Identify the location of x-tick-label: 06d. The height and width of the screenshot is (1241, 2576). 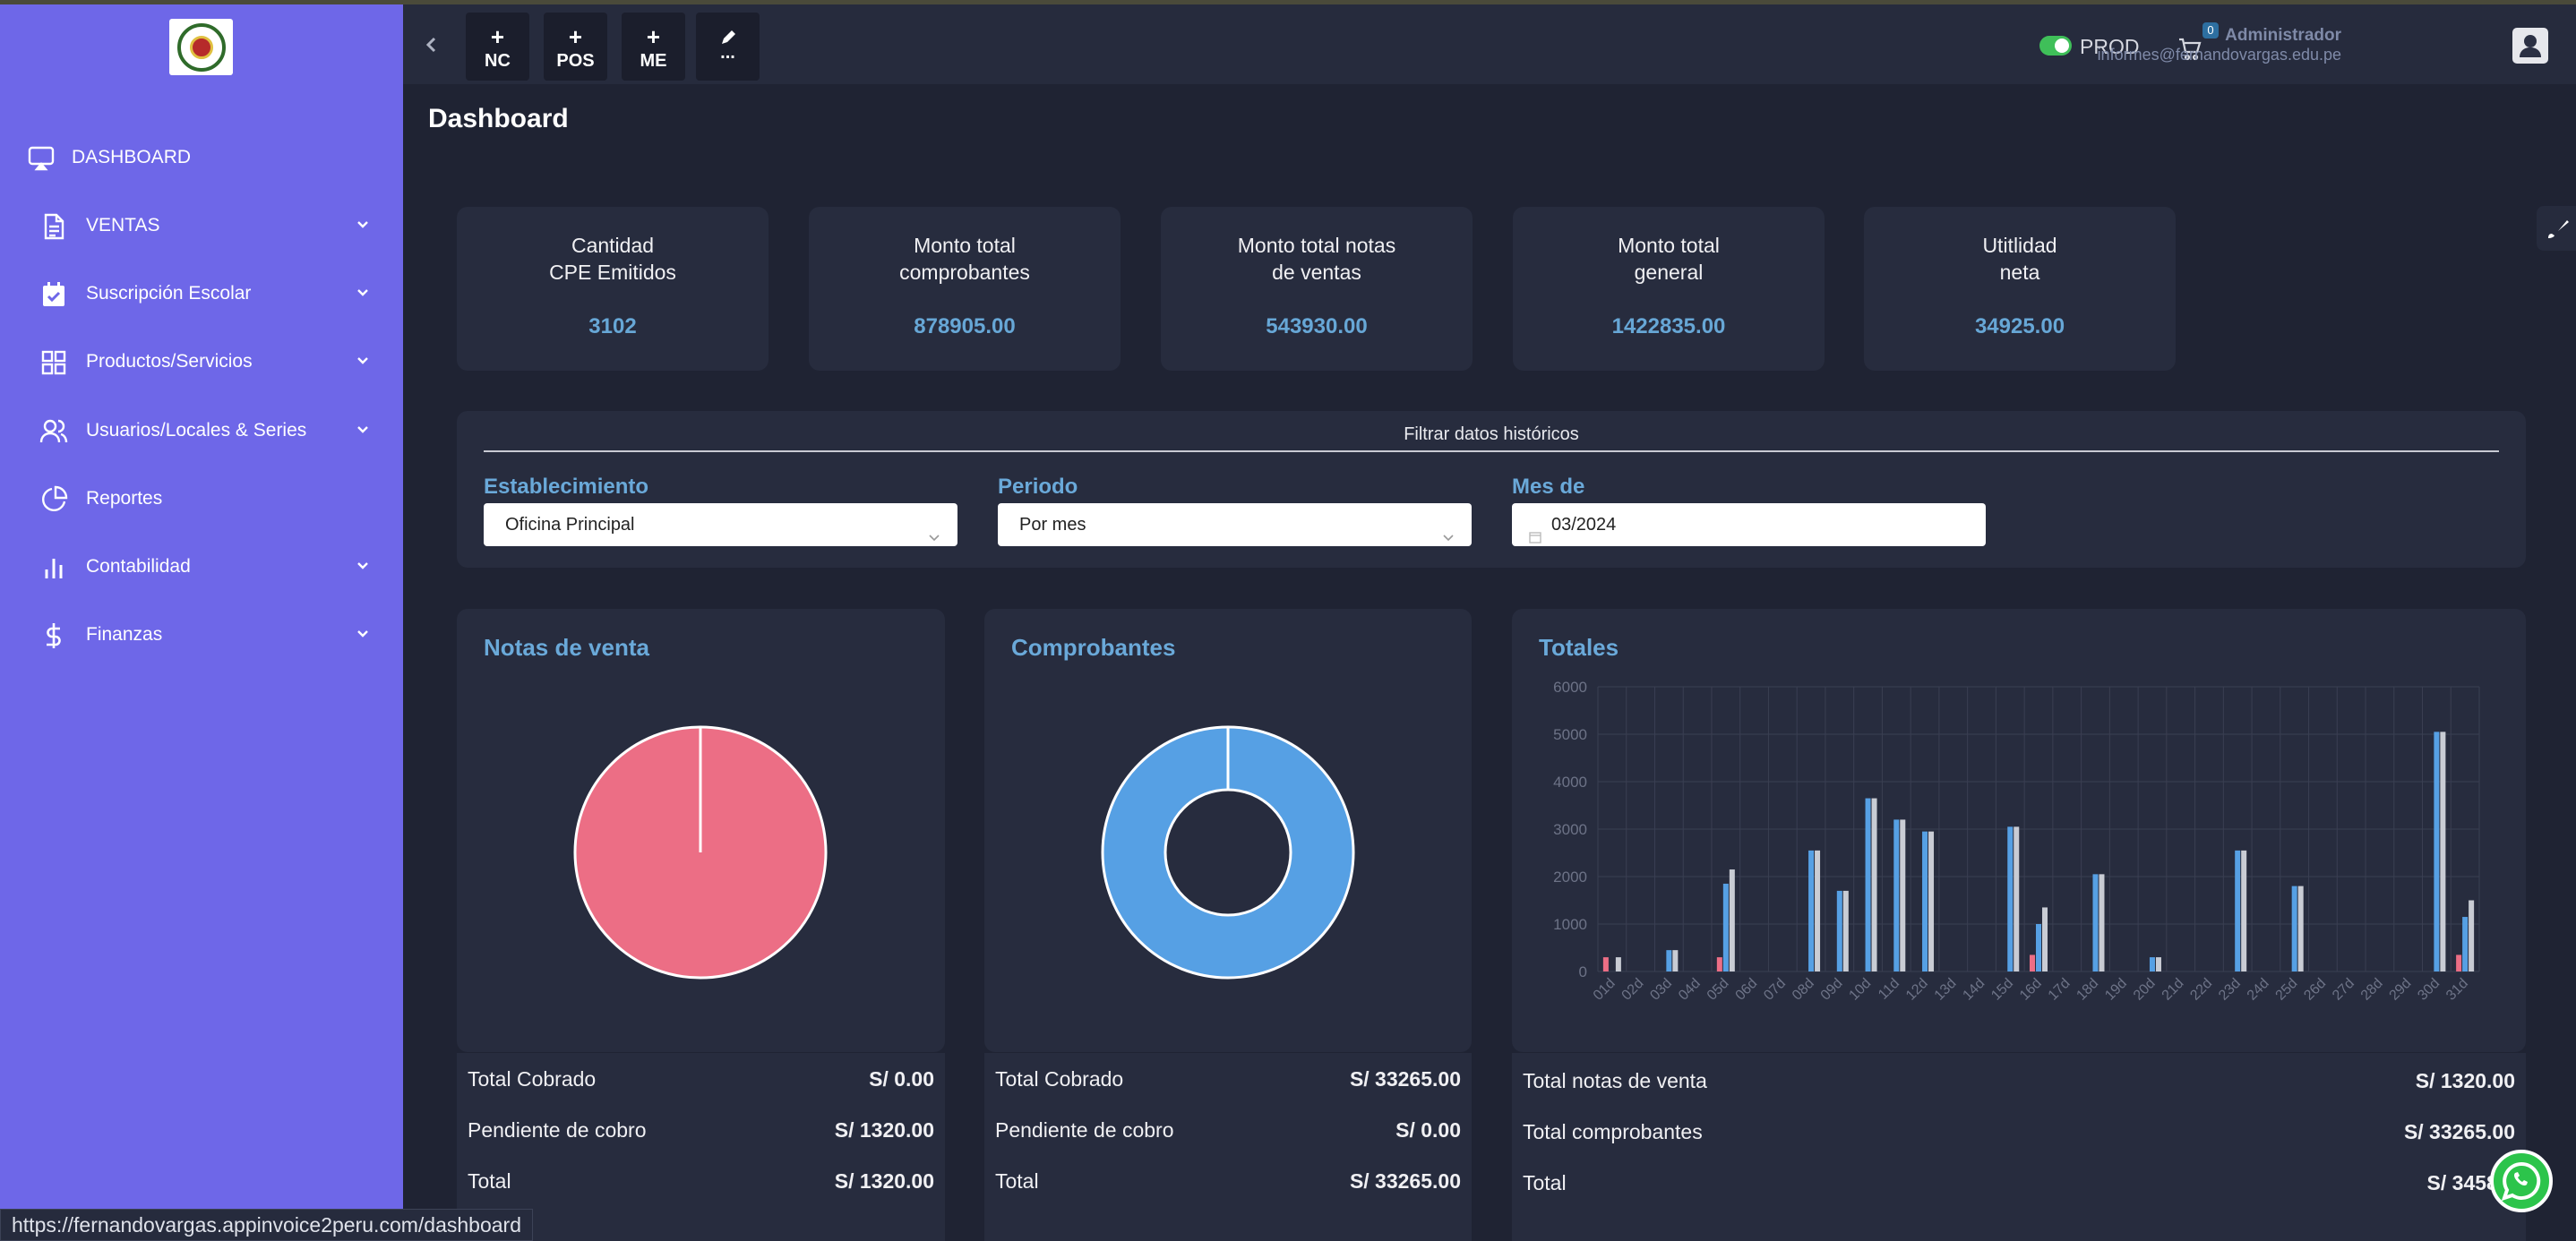
(1747, 990).